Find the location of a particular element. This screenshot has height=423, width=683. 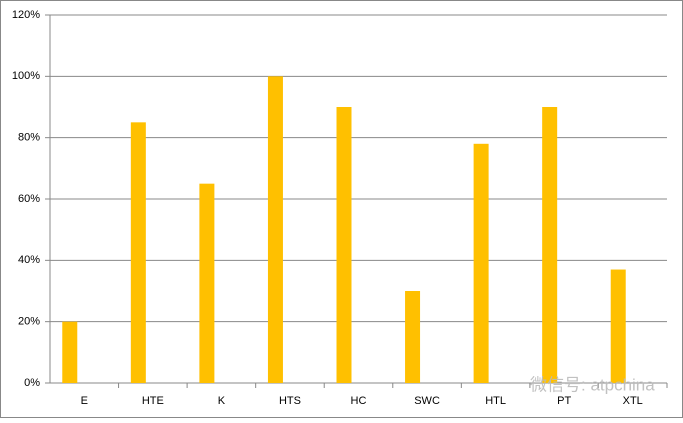

y-tick-label: 100% is located at coordinates (26, 76).